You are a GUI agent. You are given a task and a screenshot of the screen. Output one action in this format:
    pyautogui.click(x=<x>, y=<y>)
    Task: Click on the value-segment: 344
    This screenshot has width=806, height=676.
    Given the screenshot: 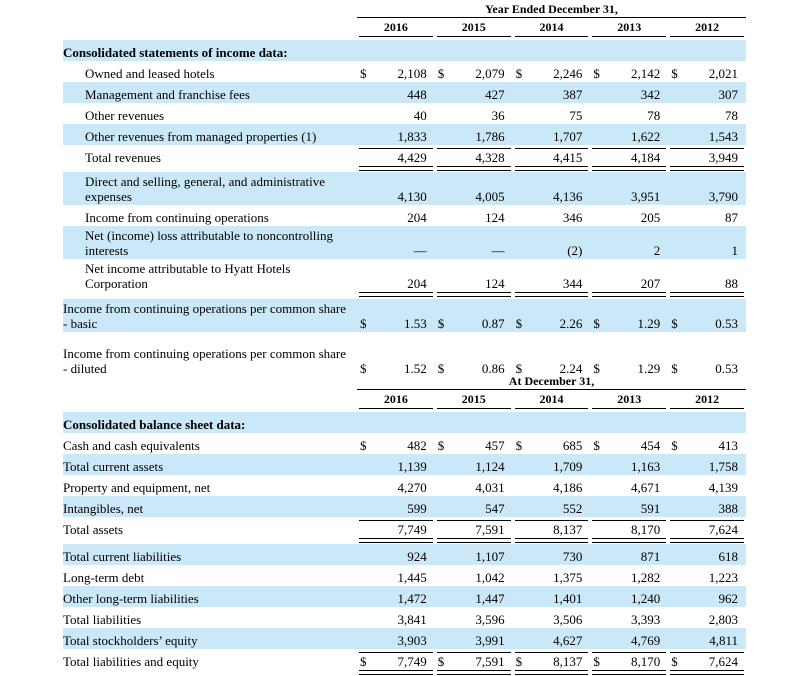 What is the action you would take?
    pyautogui.click(x=551, y=286)
    